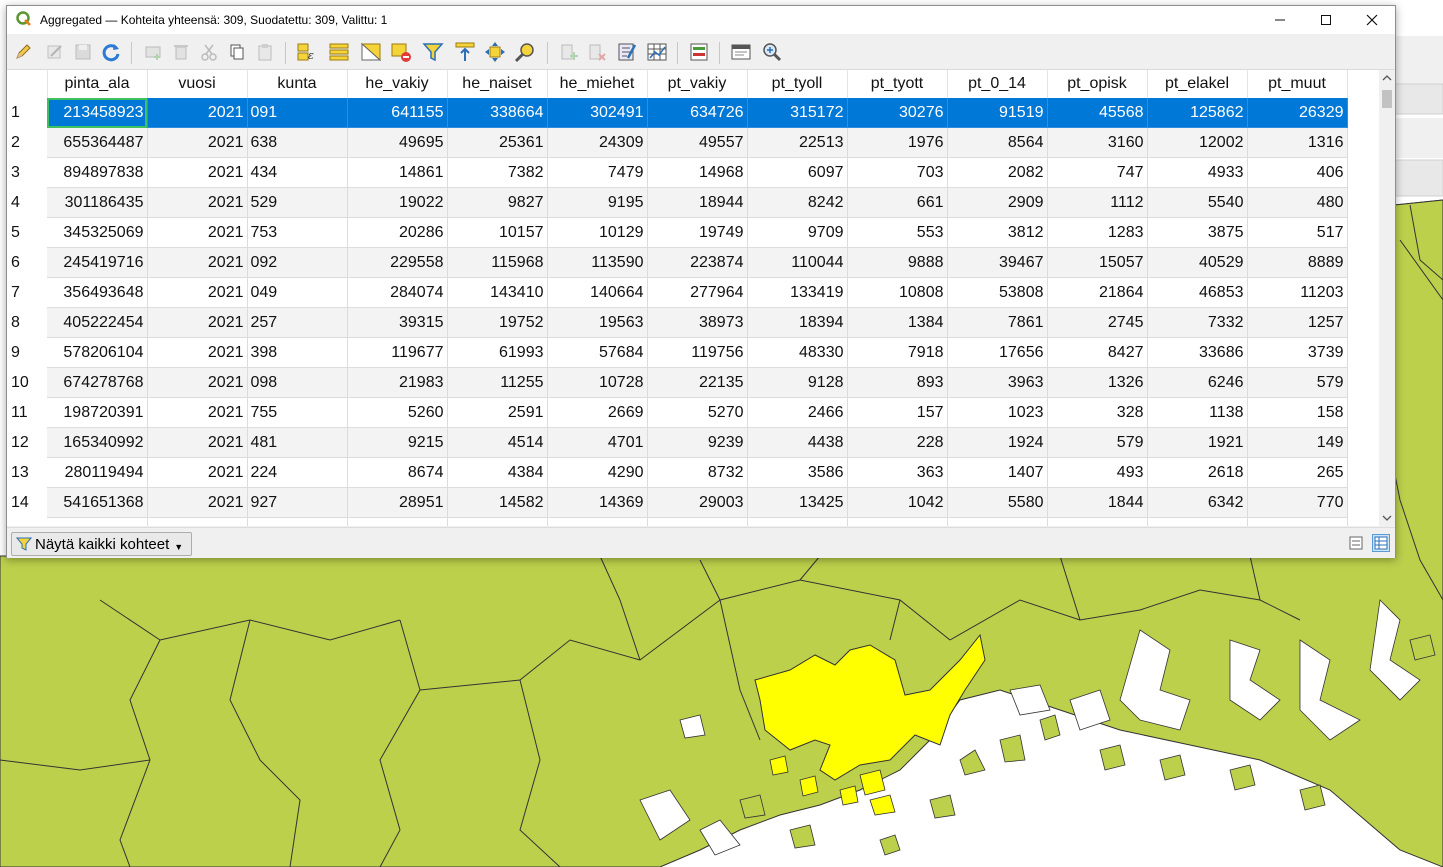  Describe the element at coordinates (297, 202) in the screenshot. I see `table-cell: 529` at that location.